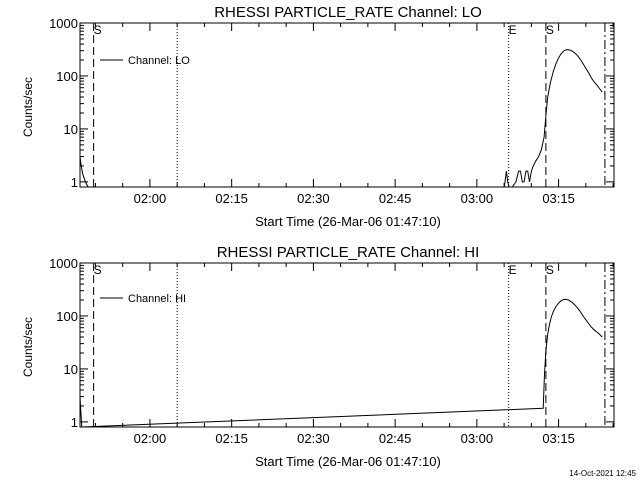 Image resolution: width=640 pixels, height=480 pixels. Describe the element at coordinates (348, 221) in the screenshot. I see `x-axis-label-lo: Start Time (26-Mar-06 01:47:10)` at that location.